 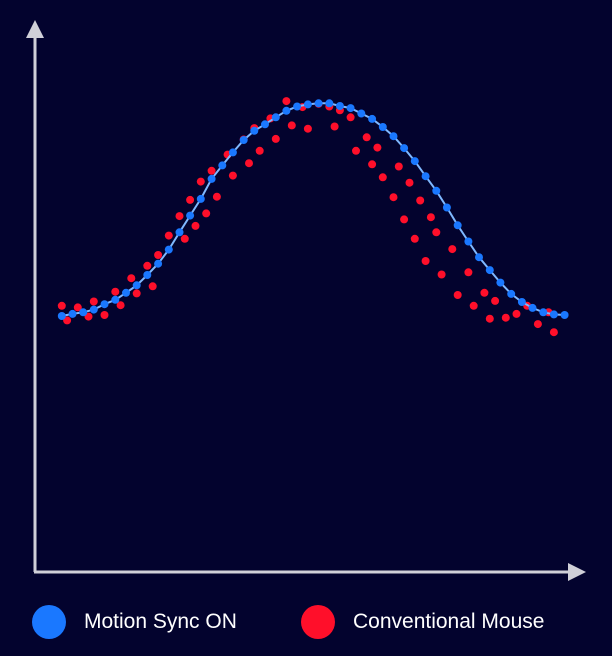 What do you see at coordinates (318, 622) in the screenshot?
I see `legend-swatch-conventional-mouse` at bounding box center [318, 622].